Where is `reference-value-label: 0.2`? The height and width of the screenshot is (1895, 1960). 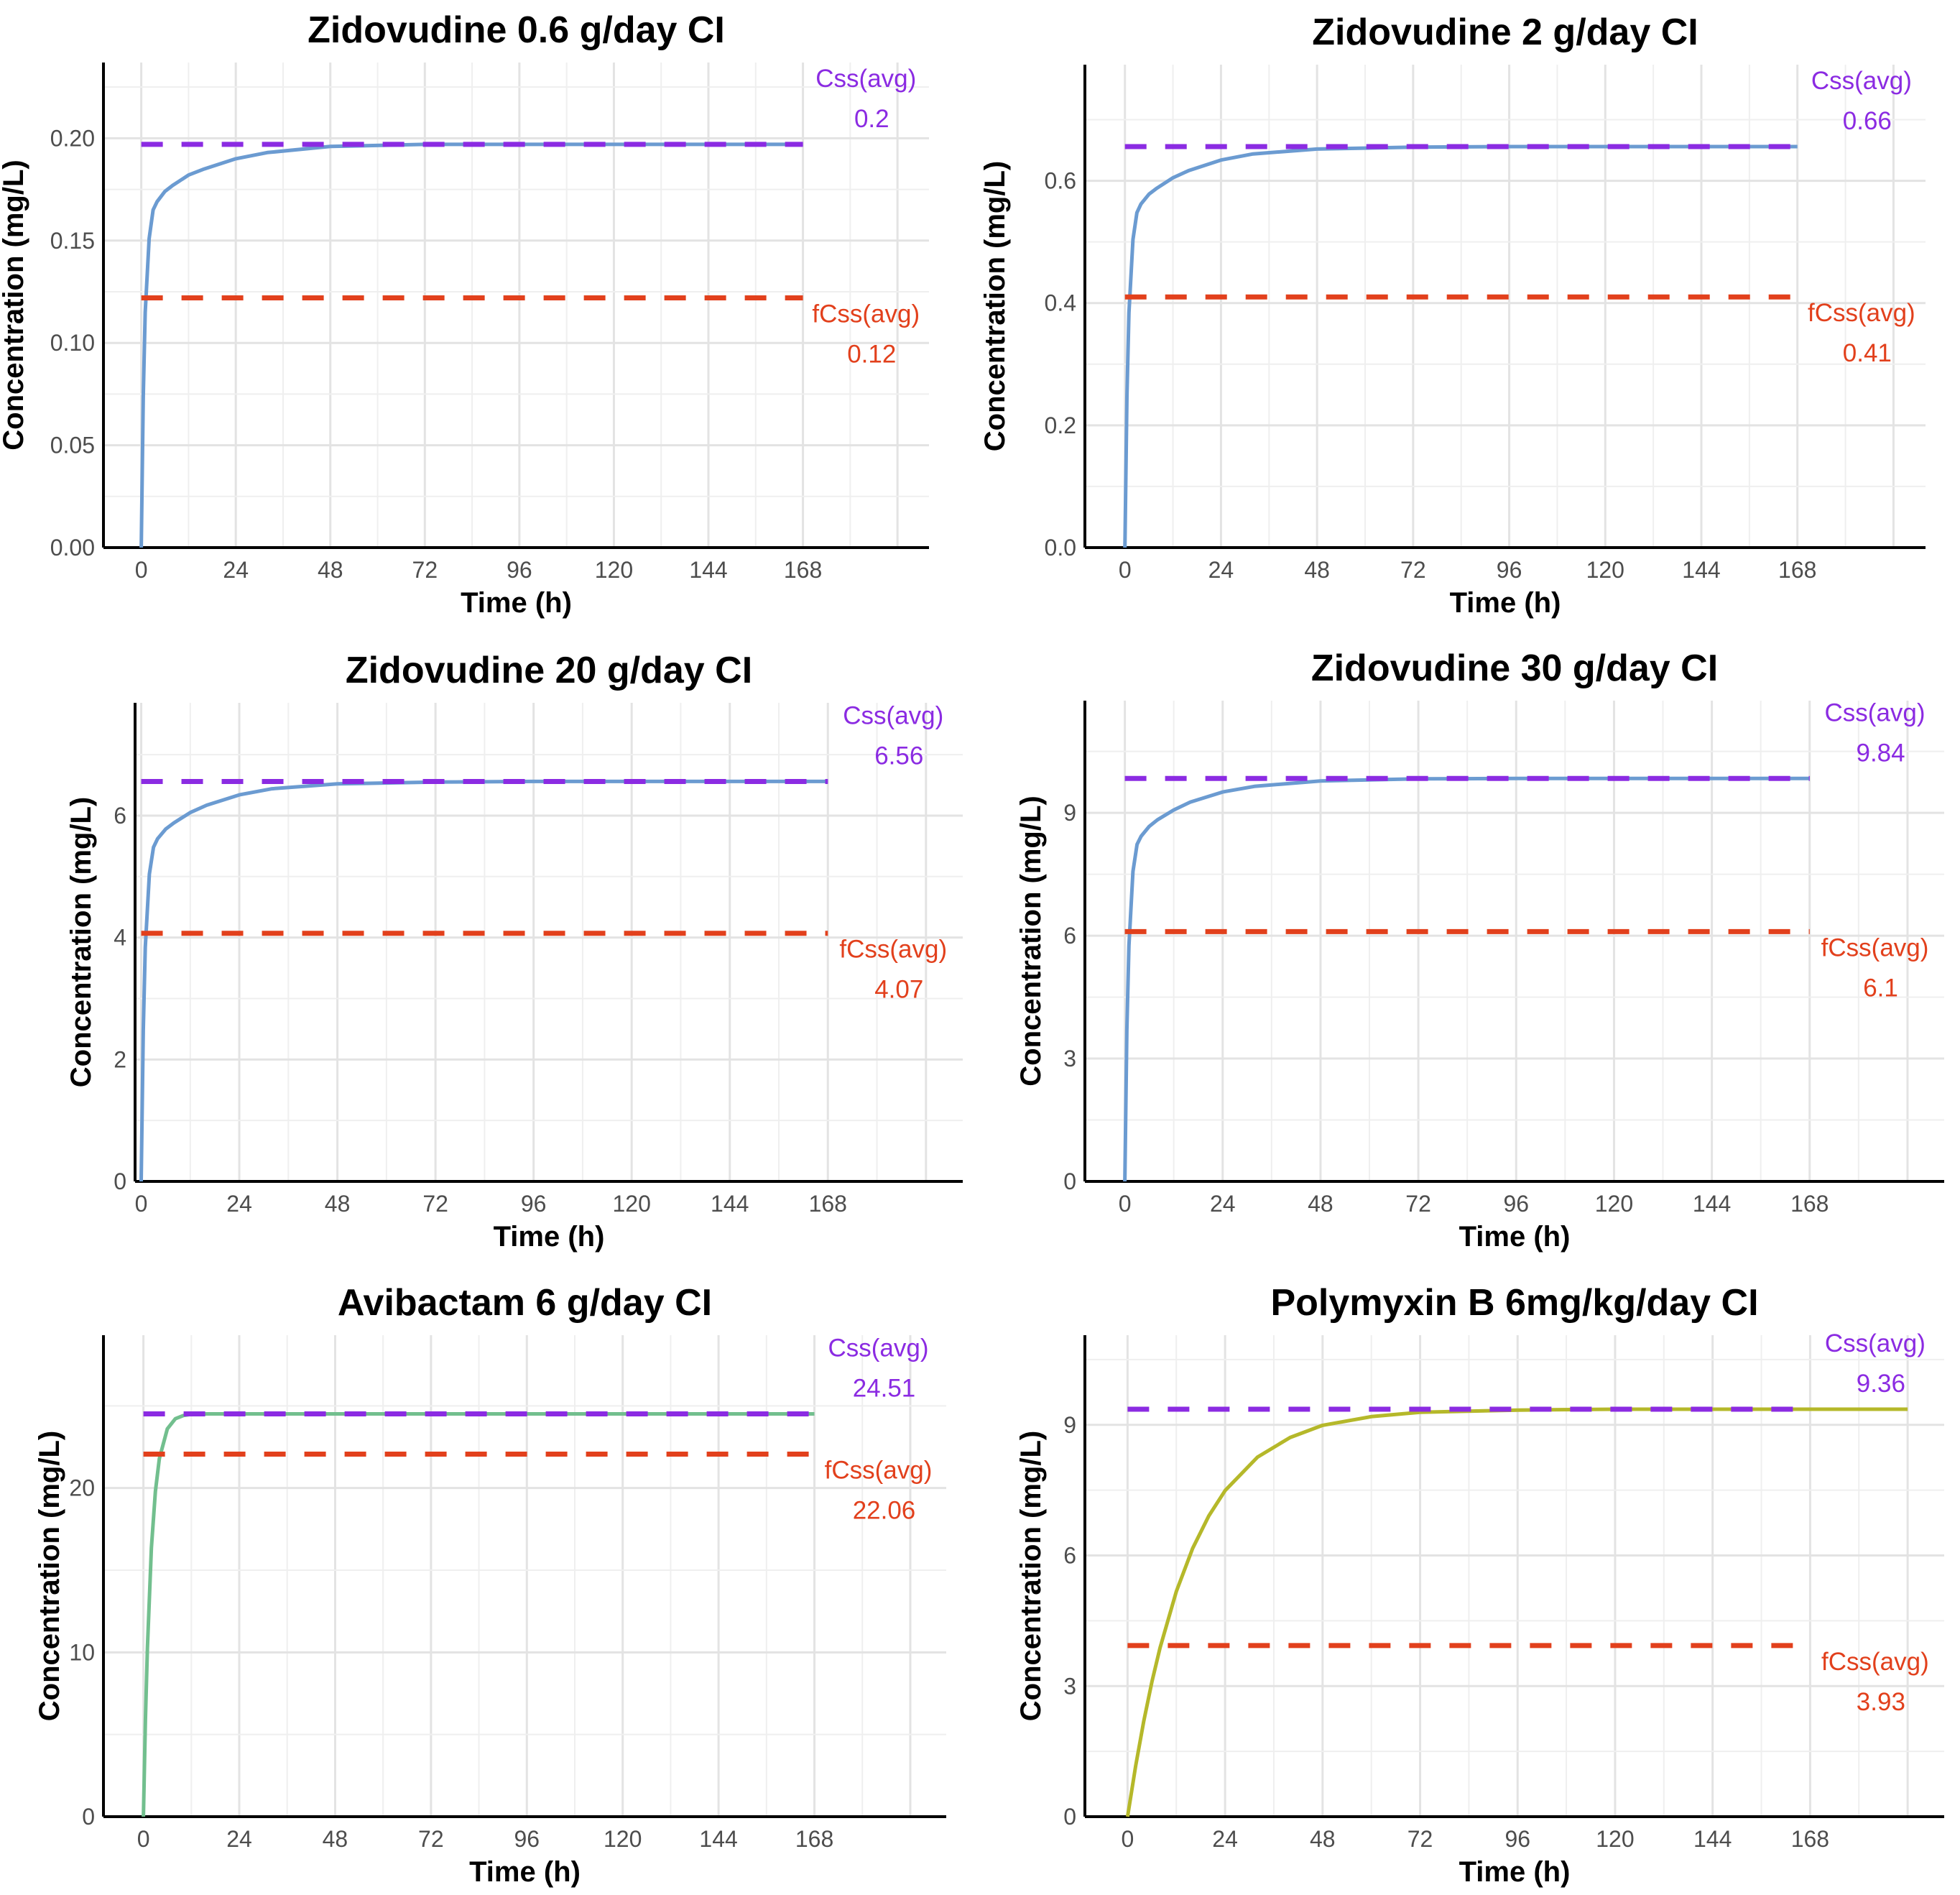
reference-value-label: 0.2 is located at coordinates (871, 119).